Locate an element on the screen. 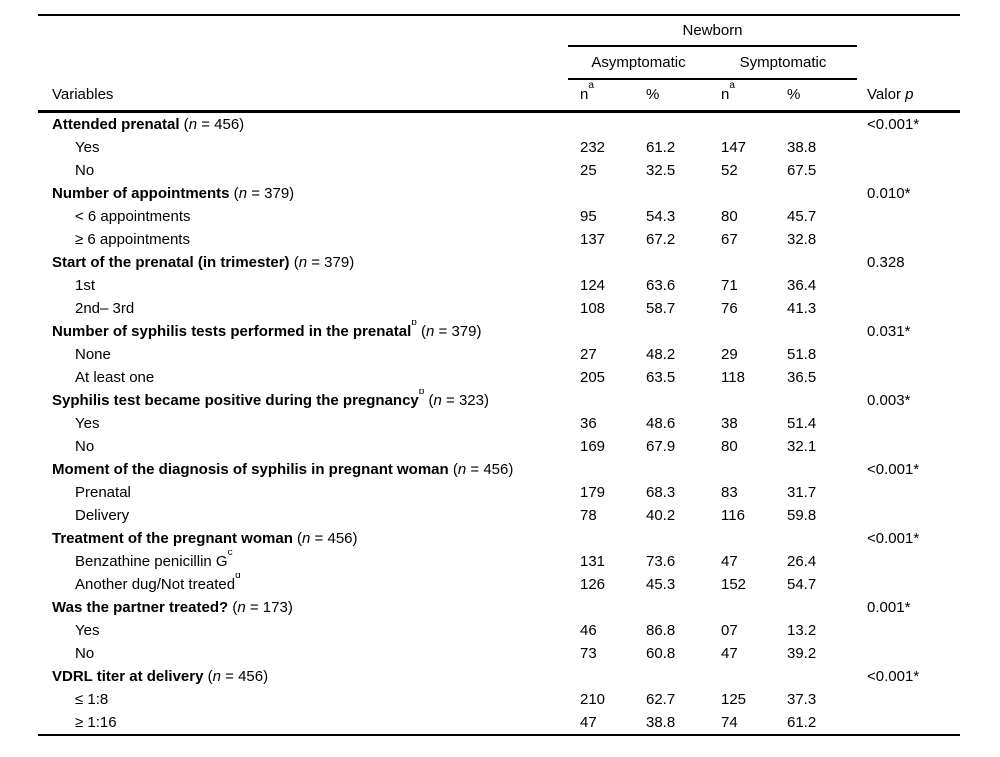 Image resolution: width=1000 pixels, height=757 pixels. value-cell-p1: 86.8 is located at coordinates (661, 630).